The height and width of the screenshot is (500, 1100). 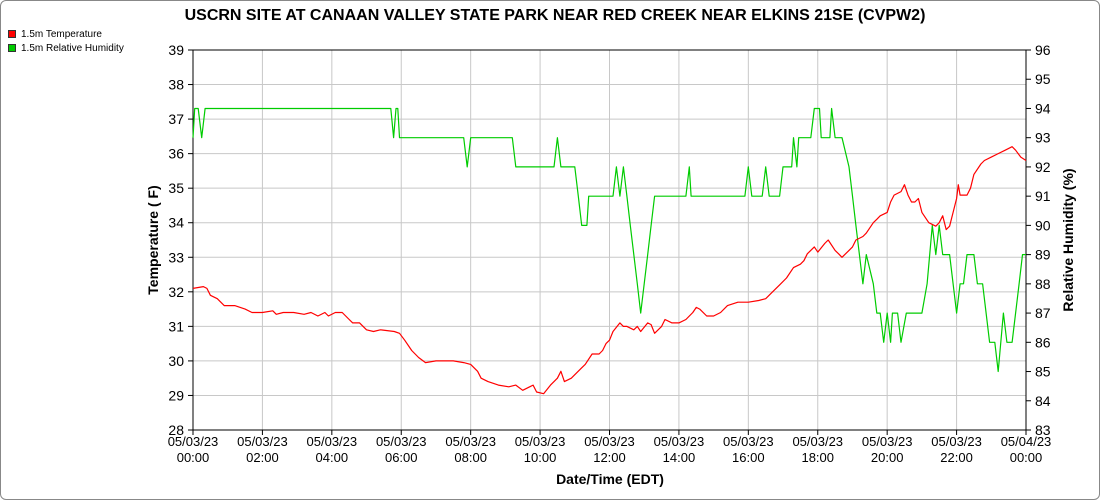 I want to click on x-tick-label-time: 12:00, so click(x=609, y=457).